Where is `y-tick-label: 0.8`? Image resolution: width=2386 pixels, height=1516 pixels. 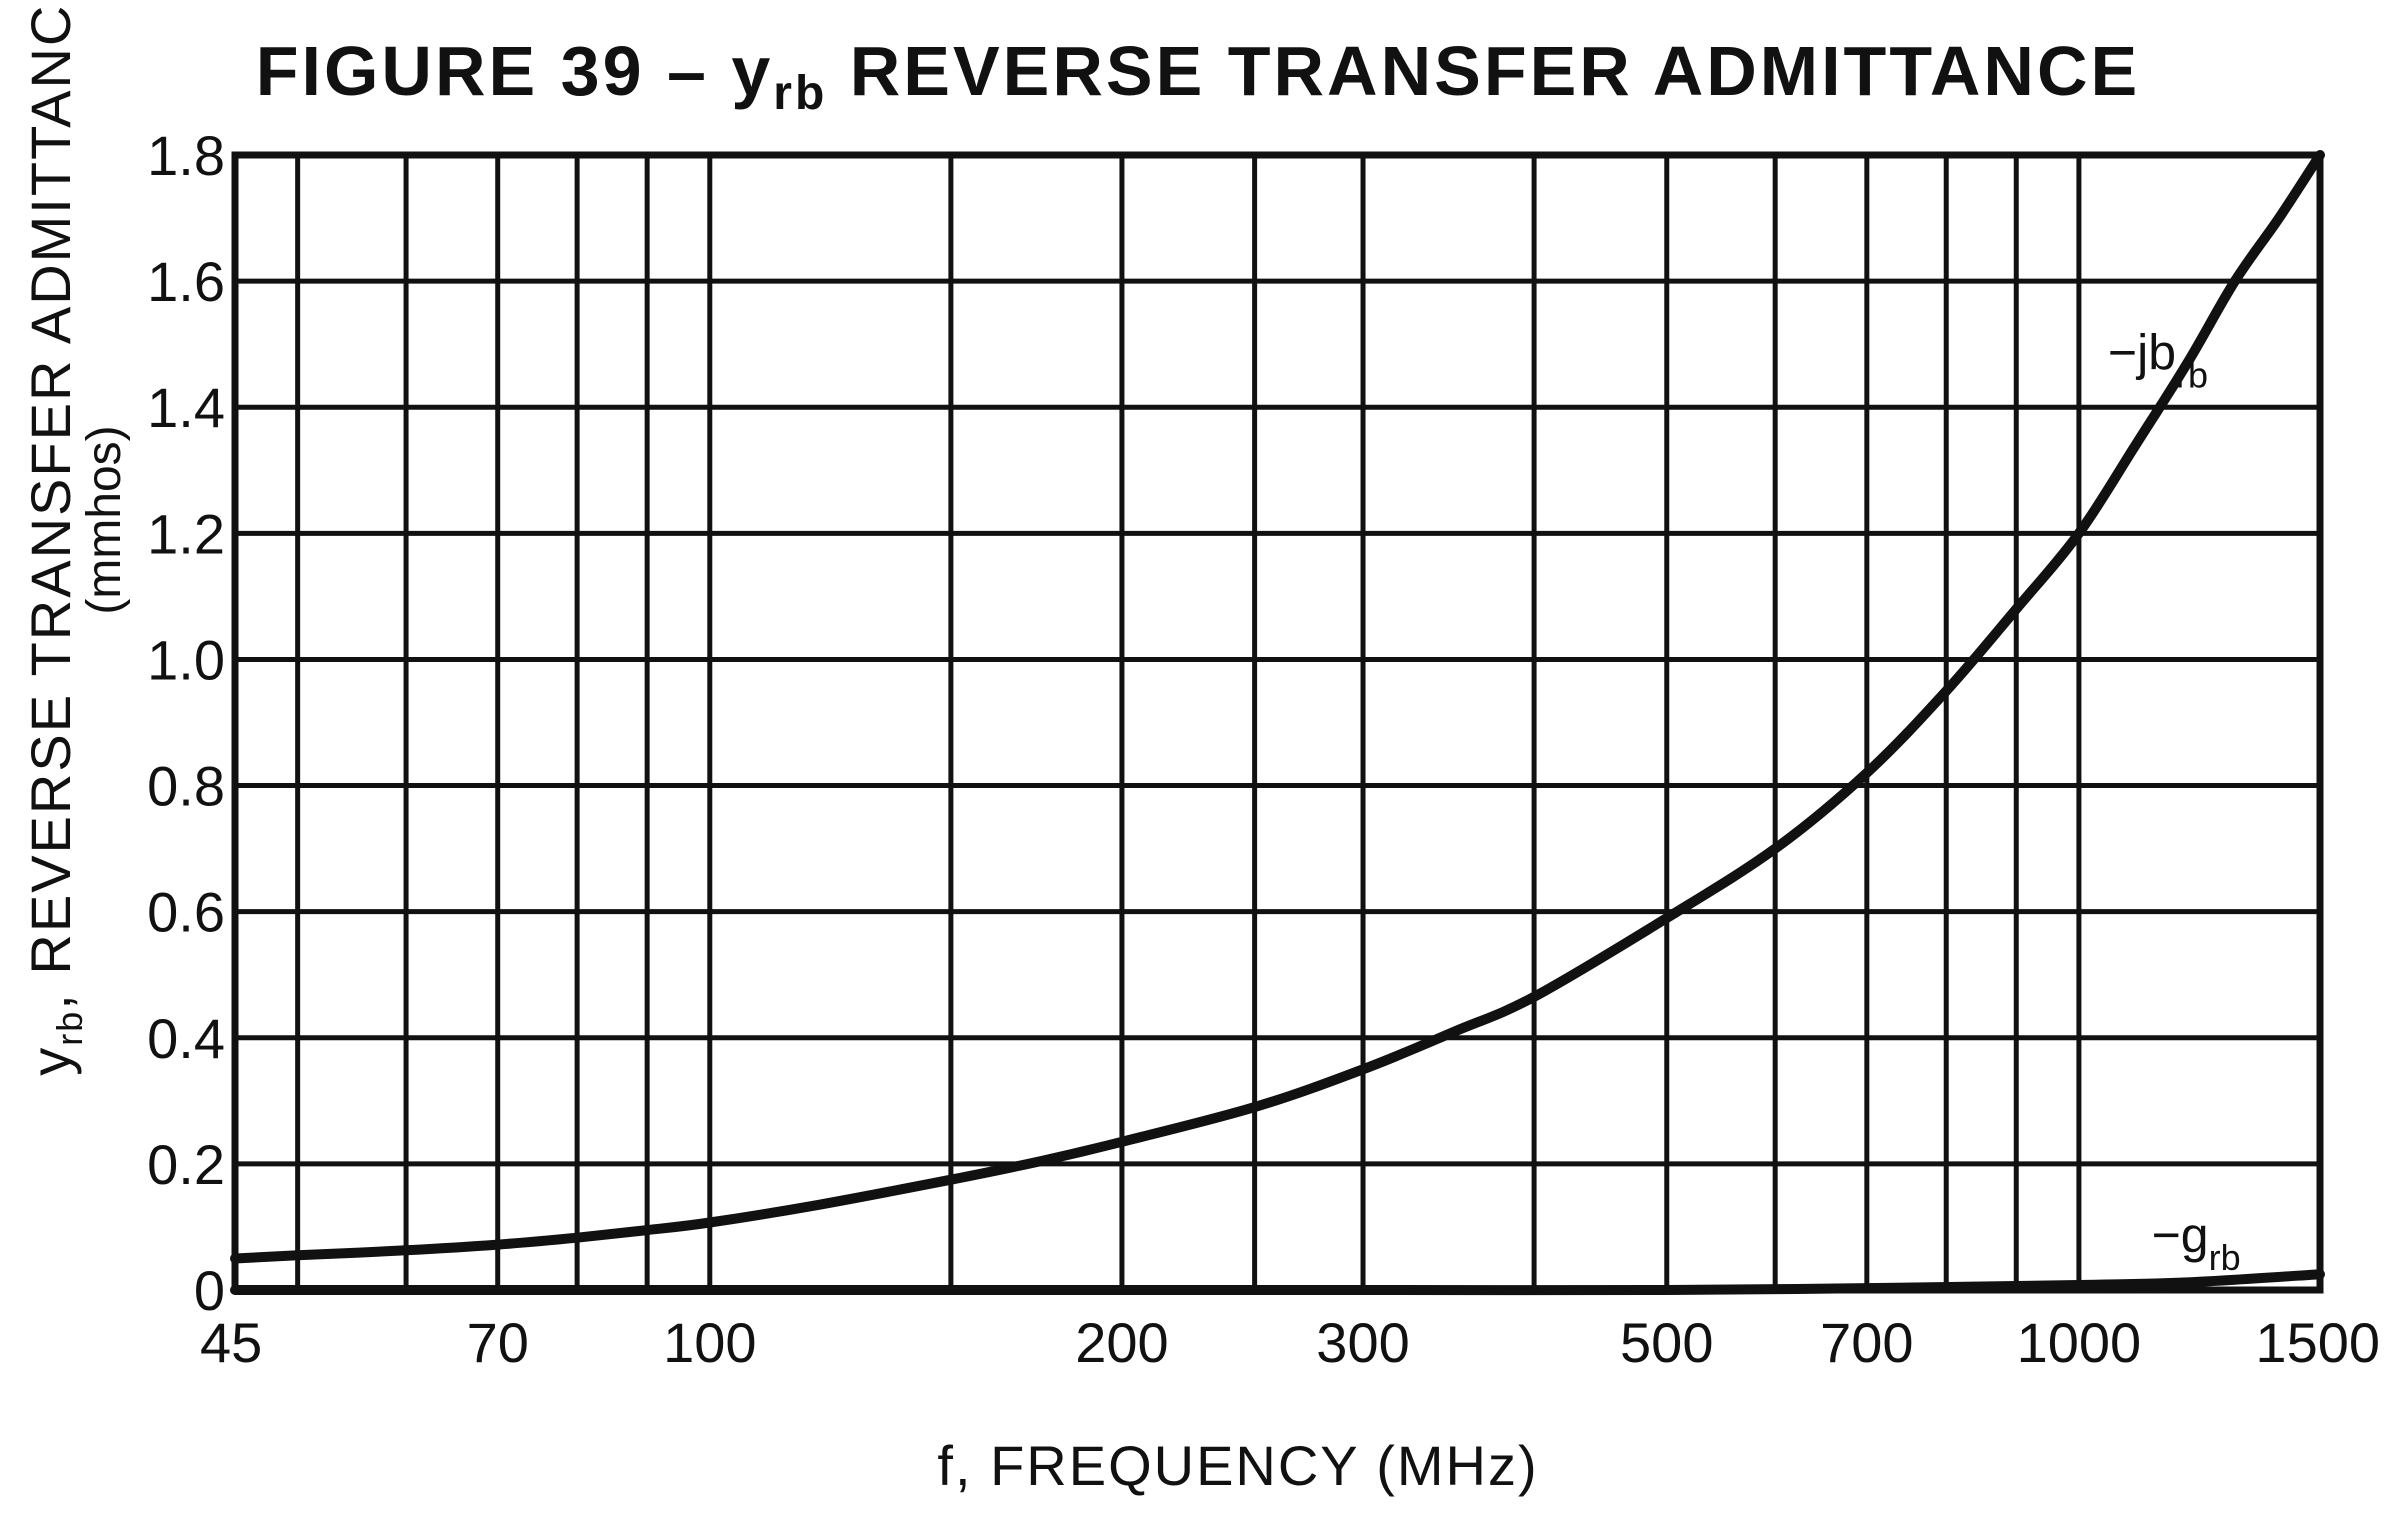 y-tick-label: 0.8 is located at coordinates (186, 786).